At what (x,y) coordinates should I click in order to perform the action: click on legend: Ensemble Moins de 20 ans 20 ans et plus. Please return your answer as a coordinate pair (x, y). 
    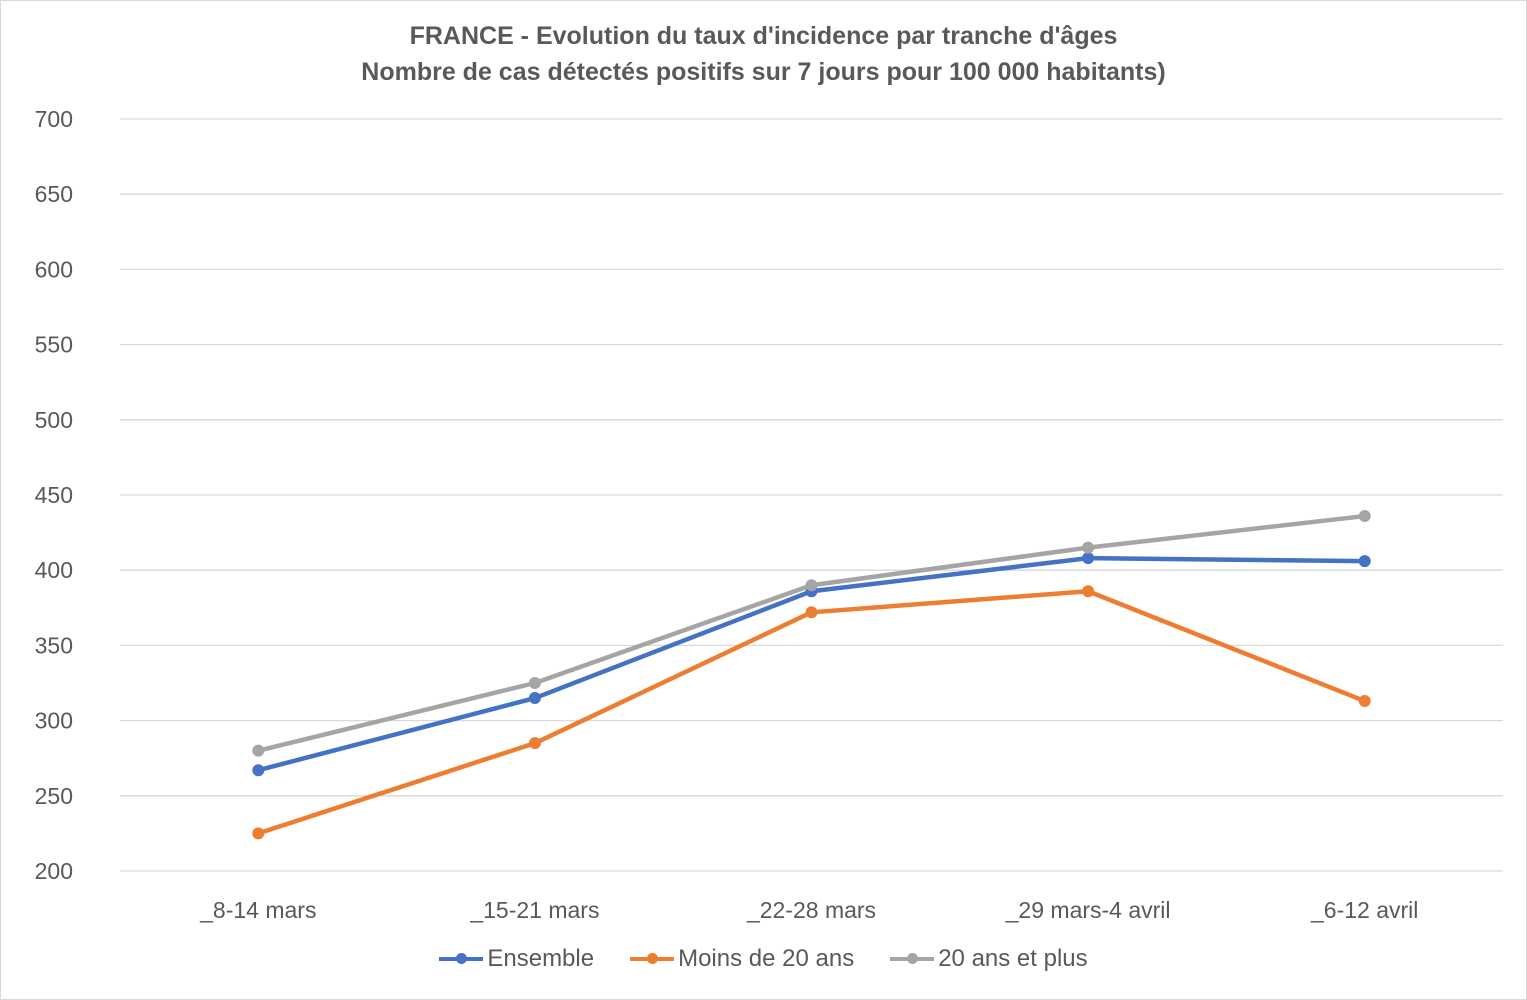
    Looking at the image, I should click on (763, 959).